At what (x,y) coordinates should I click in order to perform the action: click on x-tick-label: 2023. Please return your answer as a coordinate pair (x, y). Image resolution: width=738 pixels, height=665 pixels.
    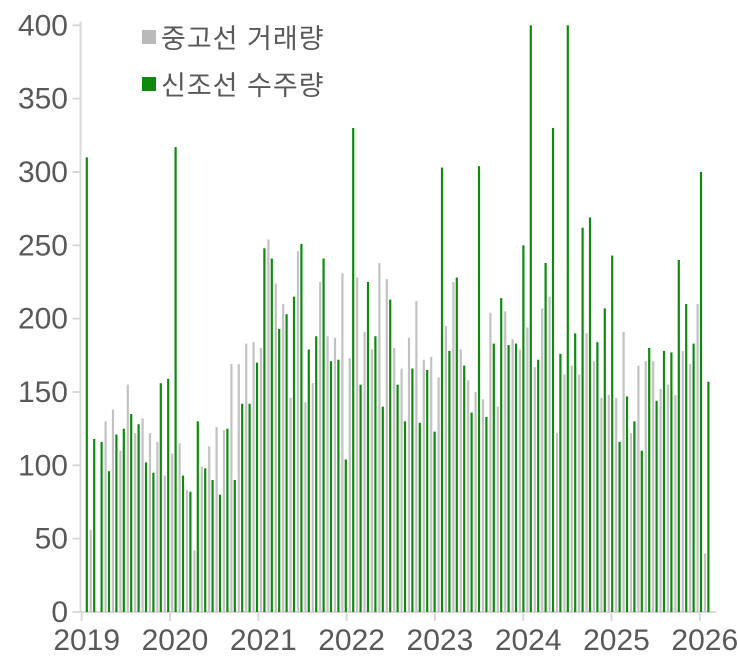
    Looking at the image, I should click on (440, 640).